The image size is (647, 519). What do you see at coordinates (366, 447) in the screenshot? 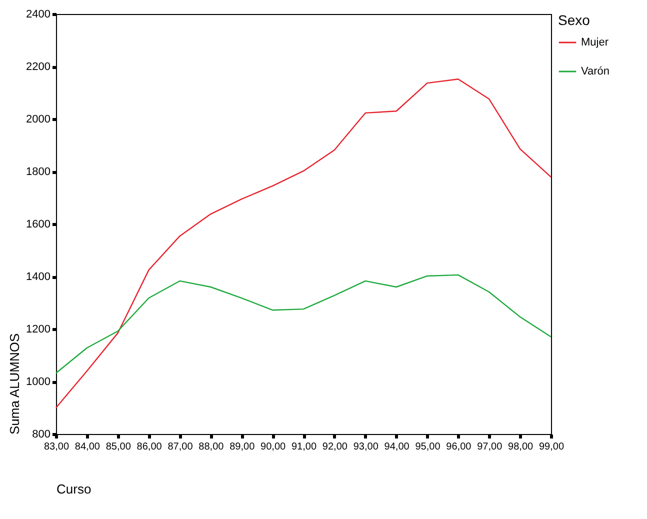
I see `x-tick-label: 93,00` at bounding box center [366, 447].